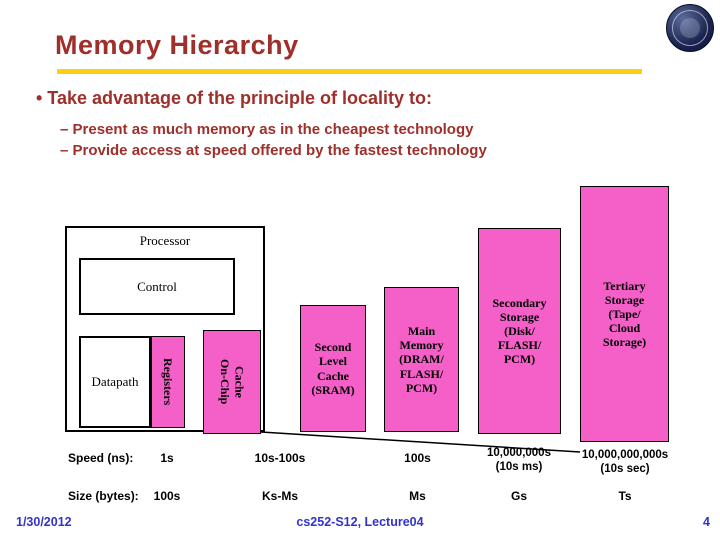 This screenshot has height=540, width=720. I want to click on seal-center-icon, so click(690, 28).